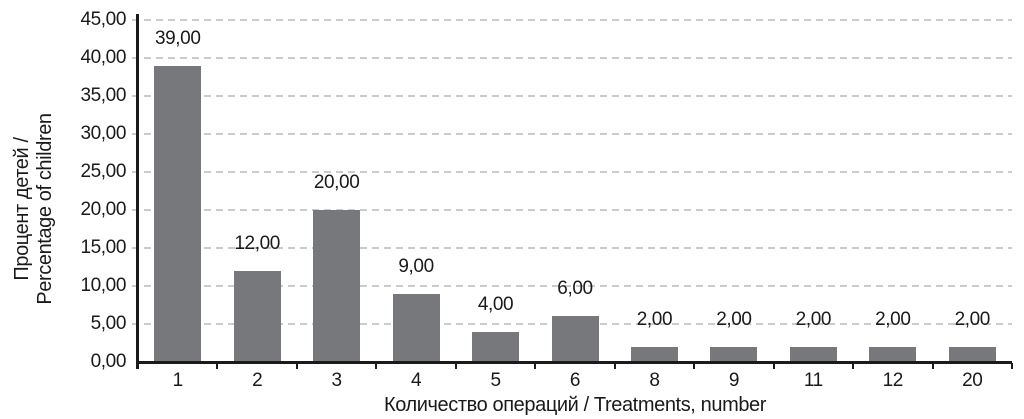 The image size is (1024, 419). Describe the element at coordinates (257, 243) in the screenshot. I see `bar-value-label: 12,00` at that location.